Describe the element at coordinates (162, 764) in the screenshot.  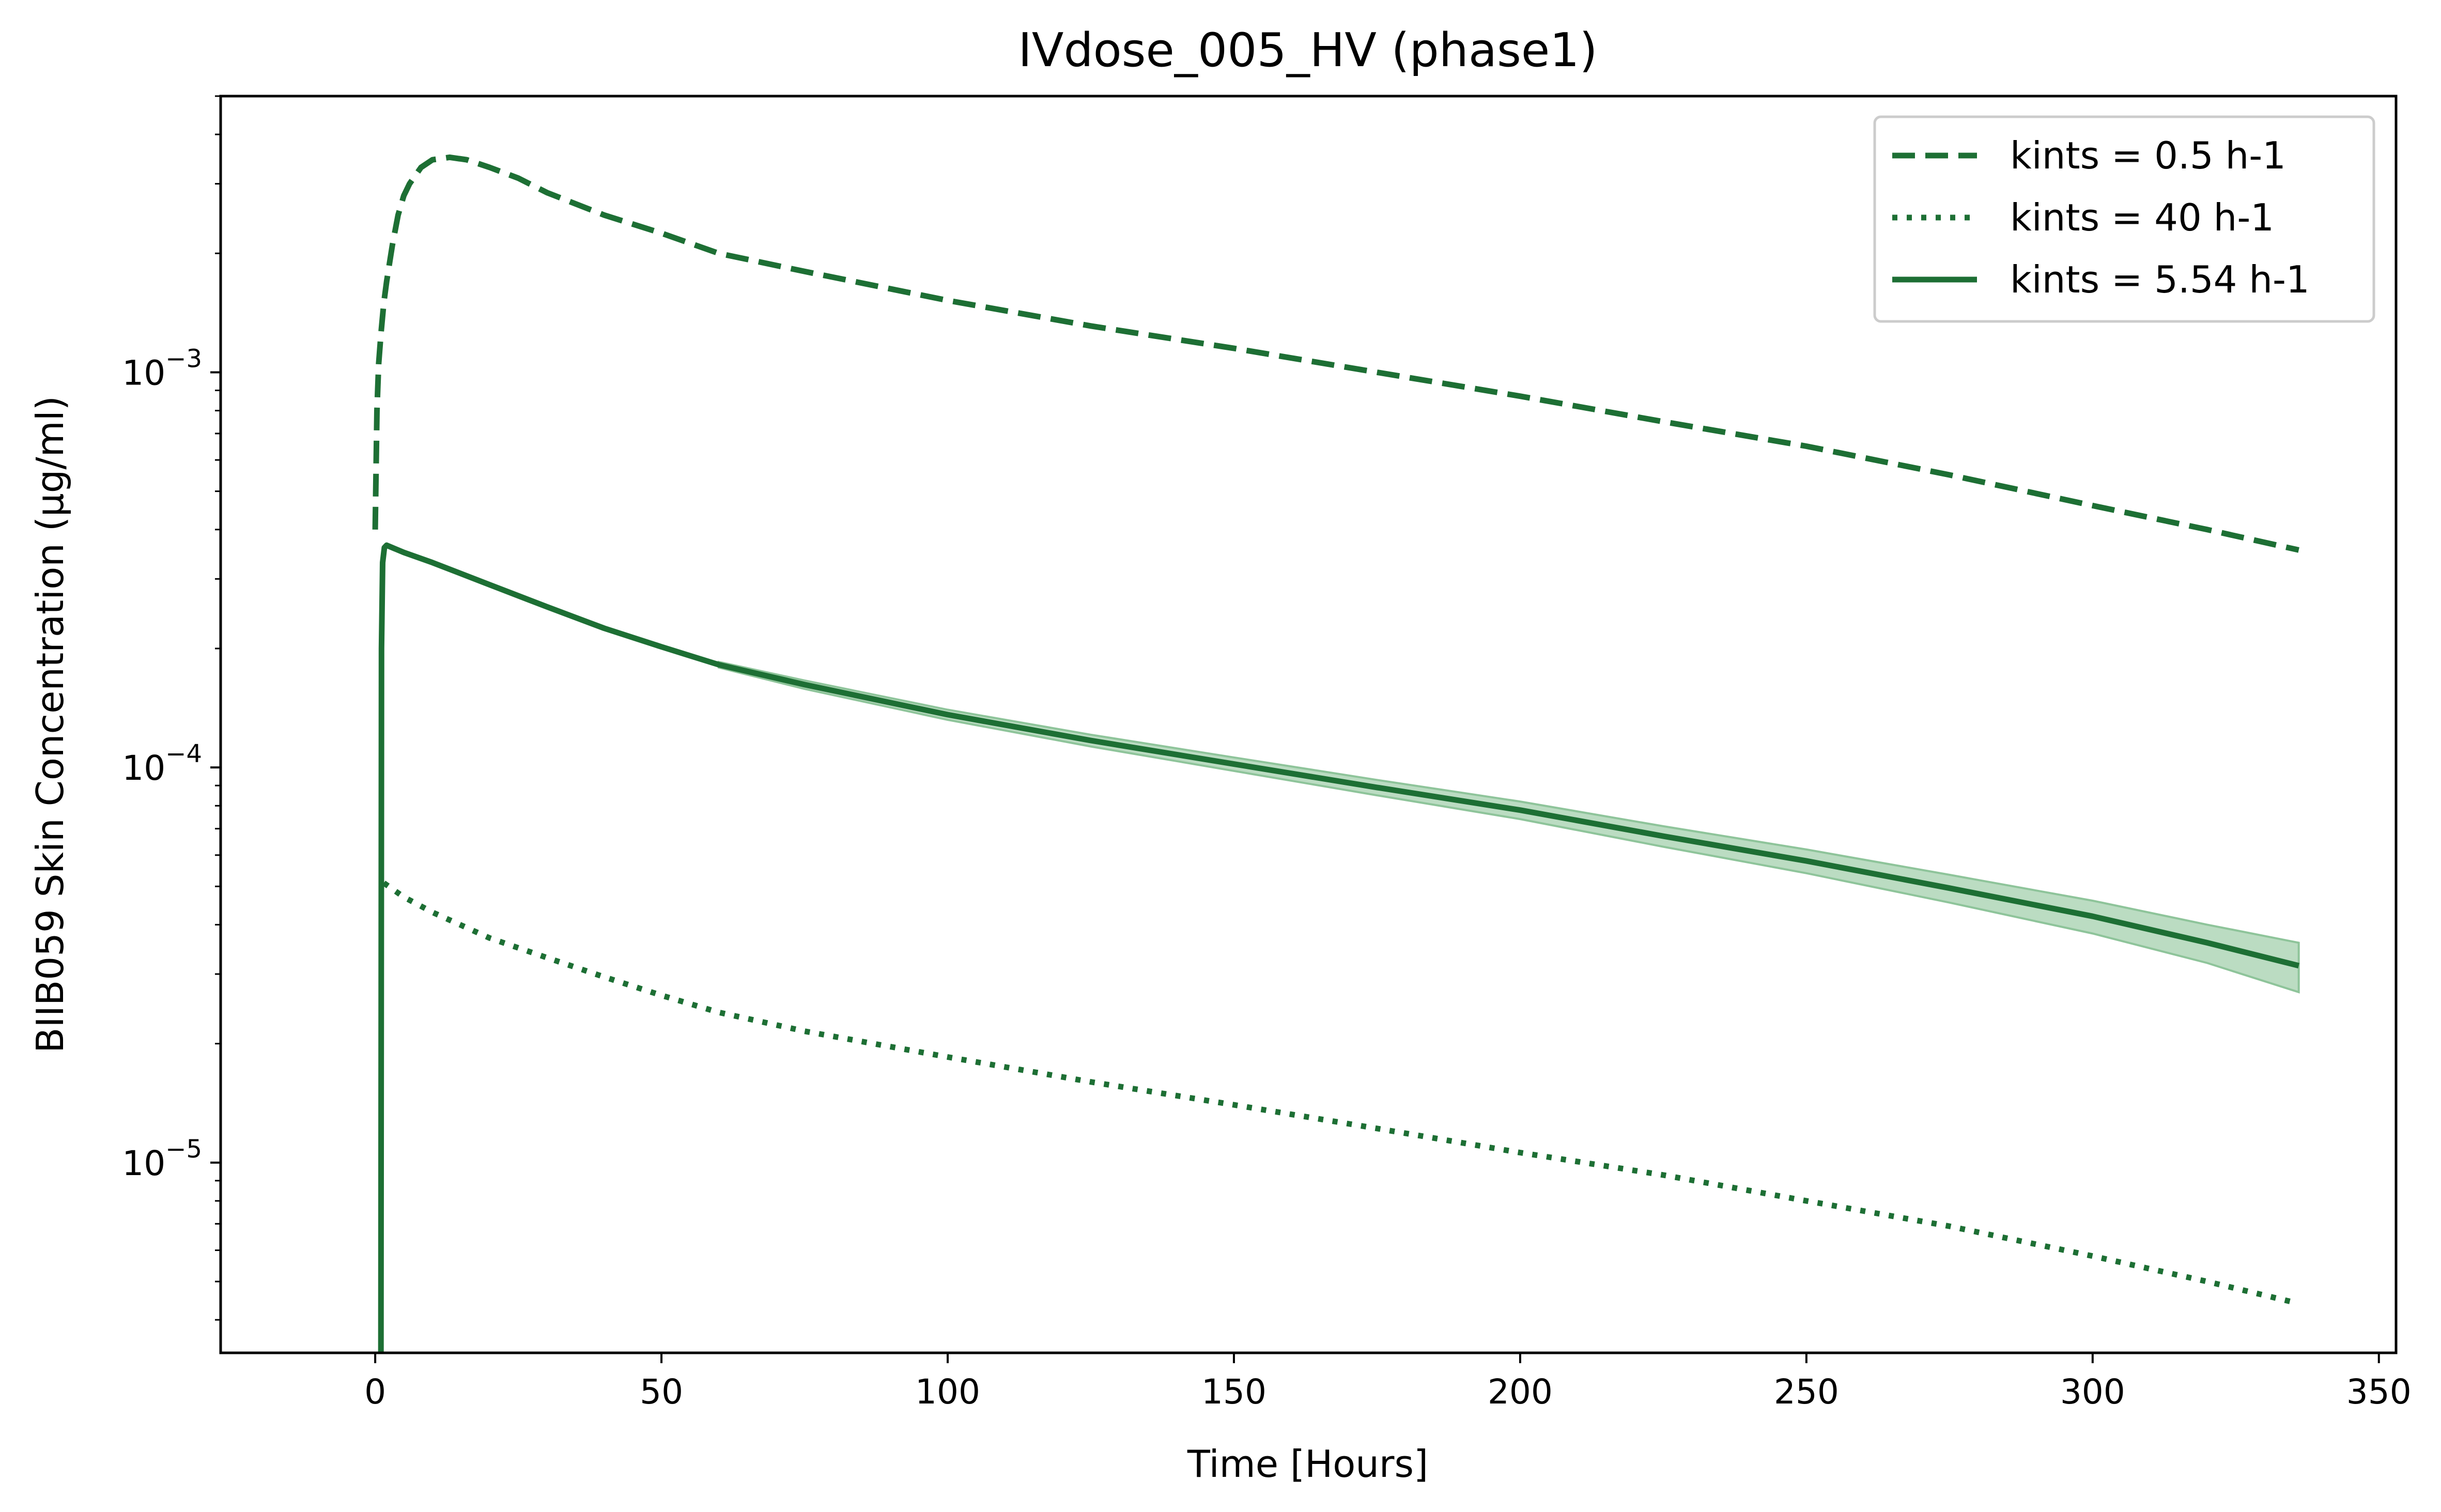
I see `y-tick-label: 10⁻⁴` at that location.